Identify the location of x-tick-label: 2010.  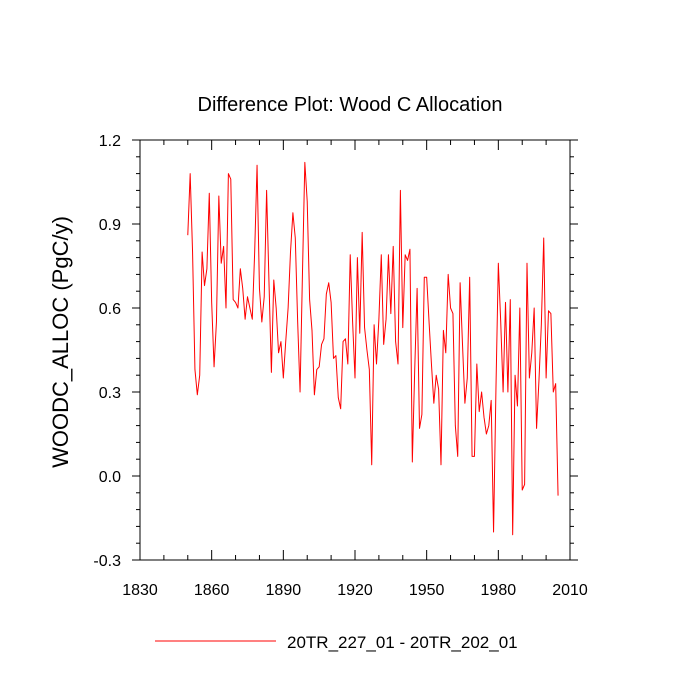
(570, 590).